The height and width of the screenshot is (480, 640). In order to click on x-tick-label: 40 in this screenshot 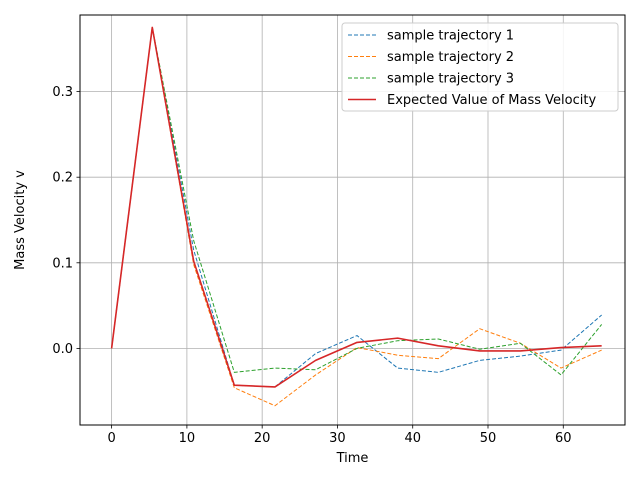, I will do `click(412, 438)`.